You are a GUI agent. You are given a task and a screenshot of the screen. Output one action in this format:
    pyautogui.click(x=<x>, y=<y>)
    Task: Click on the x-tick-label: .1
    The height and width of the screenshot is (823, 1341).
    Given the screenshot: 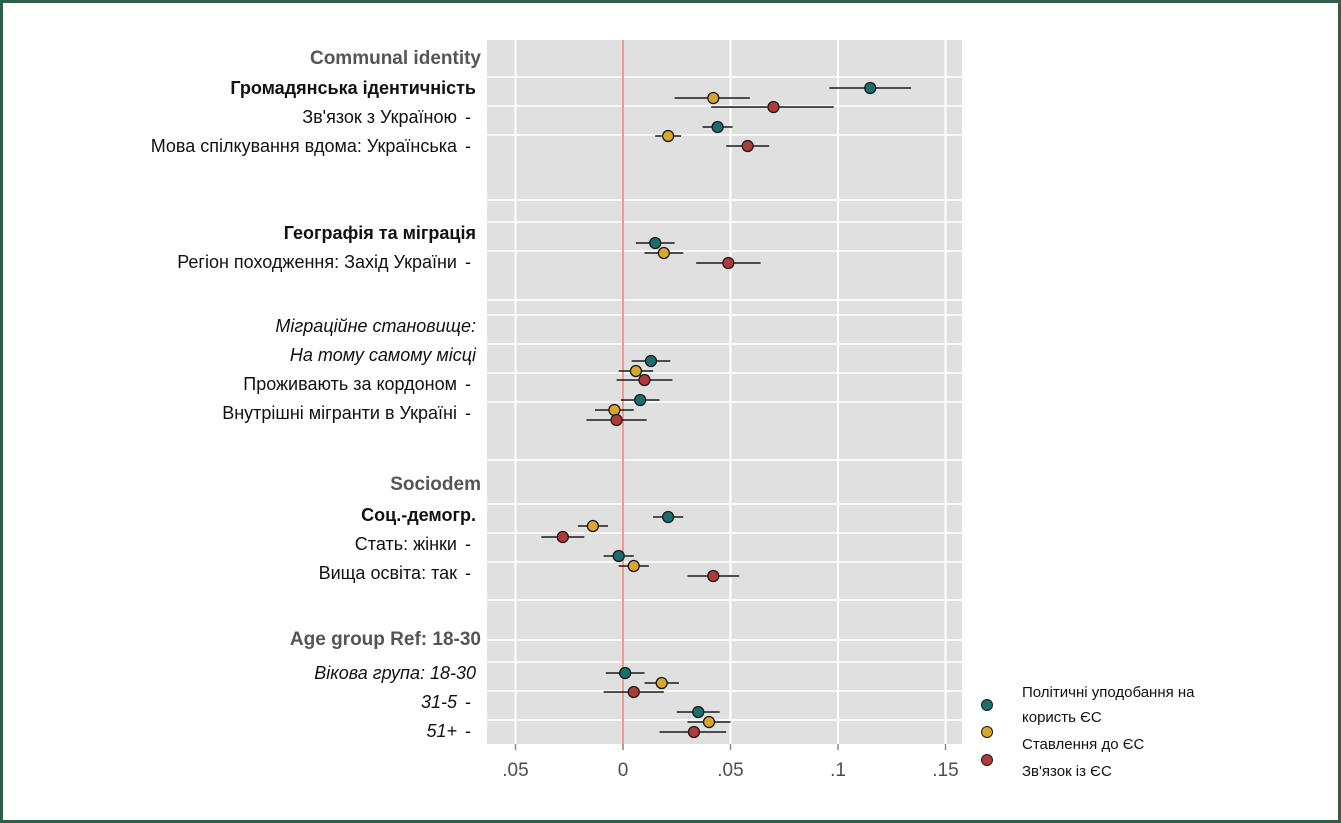 What is the action you would take?
    pyautogui.click(x=838, y=770)
    